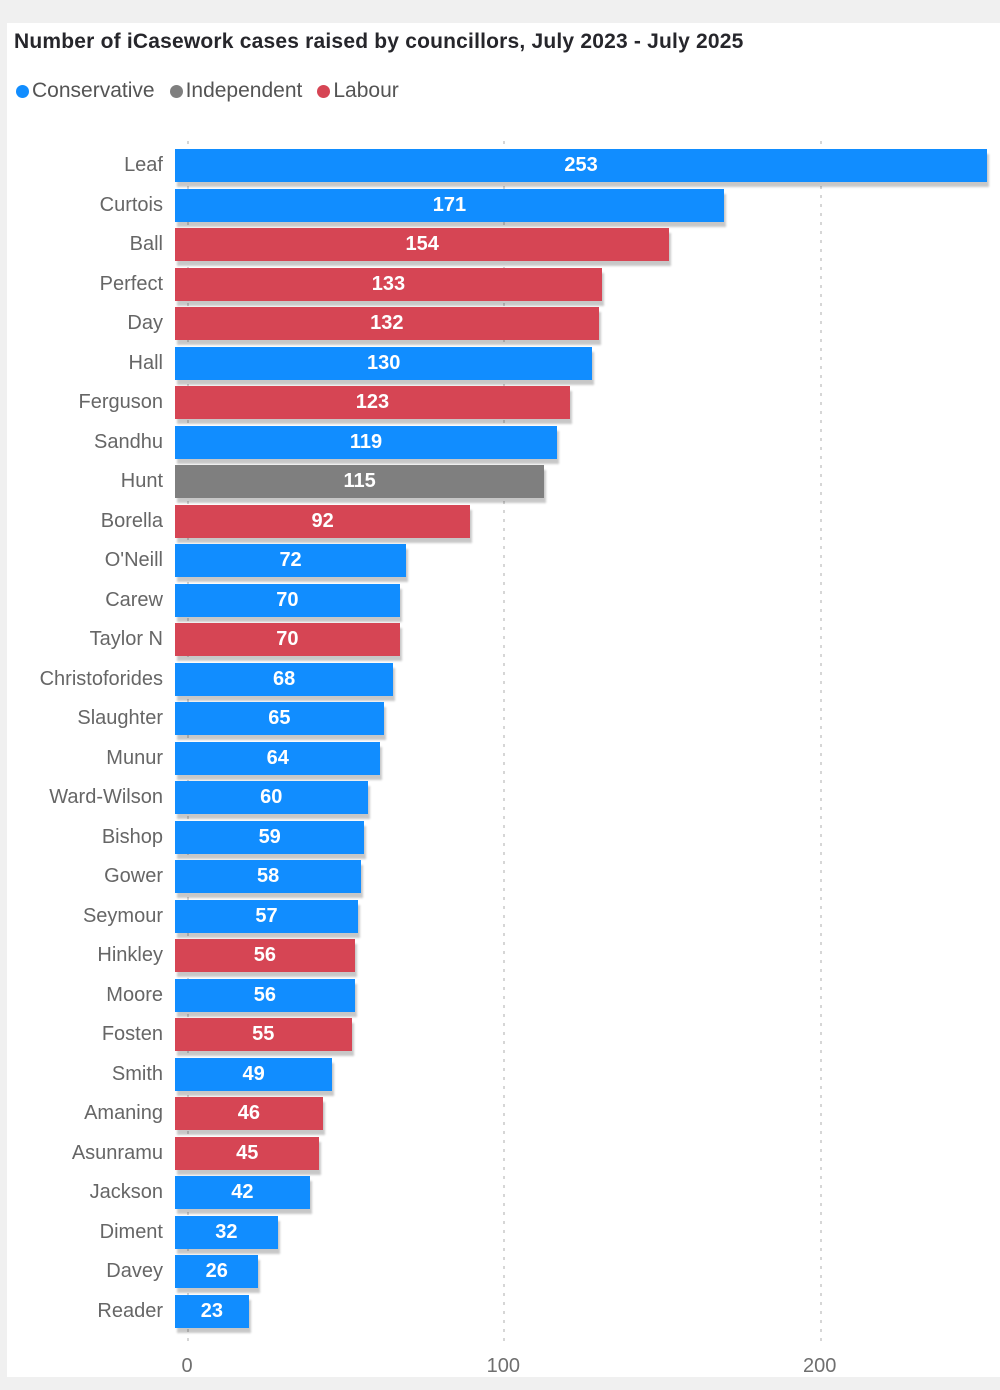 This screenshot has height=1390, width=1000. What do you see at coordinates (265, 995) in the screenshot?
I see `bar-moore: 56` at bounding box center [265, 995].